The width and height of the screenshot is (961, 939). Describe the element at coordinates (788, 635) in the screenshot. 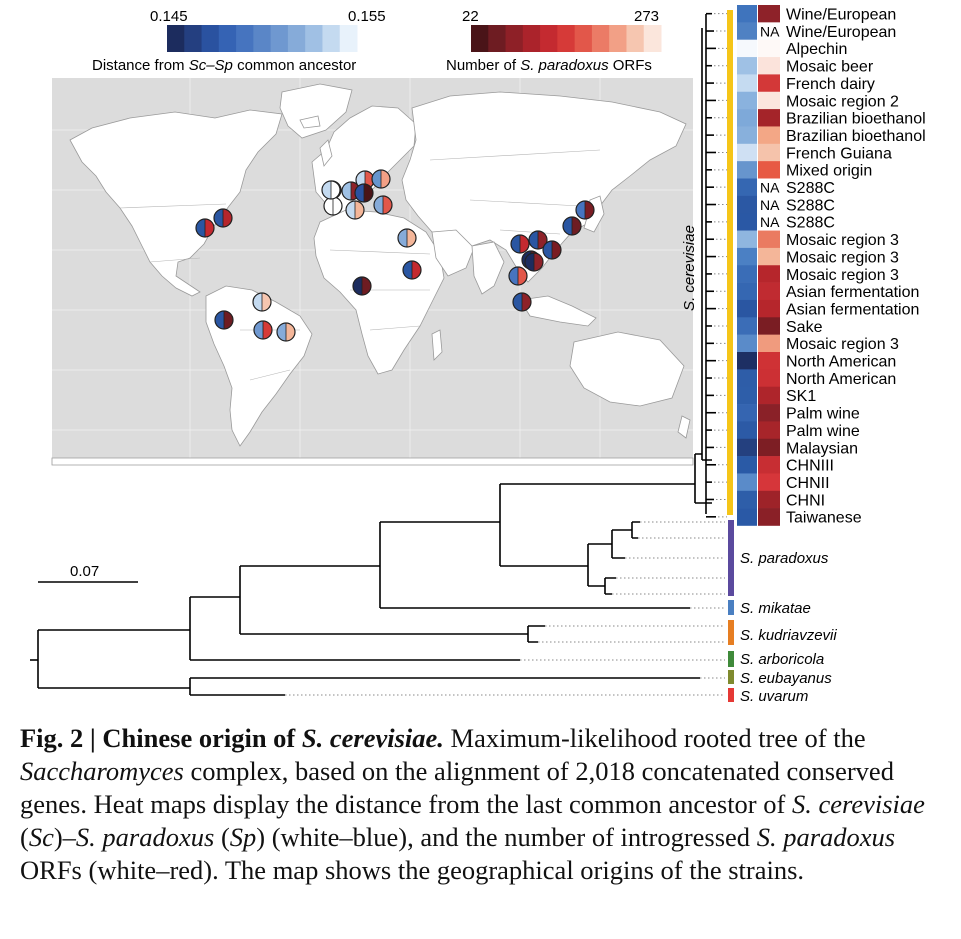

I see `species-label: S. kudriavzevii` at that location.